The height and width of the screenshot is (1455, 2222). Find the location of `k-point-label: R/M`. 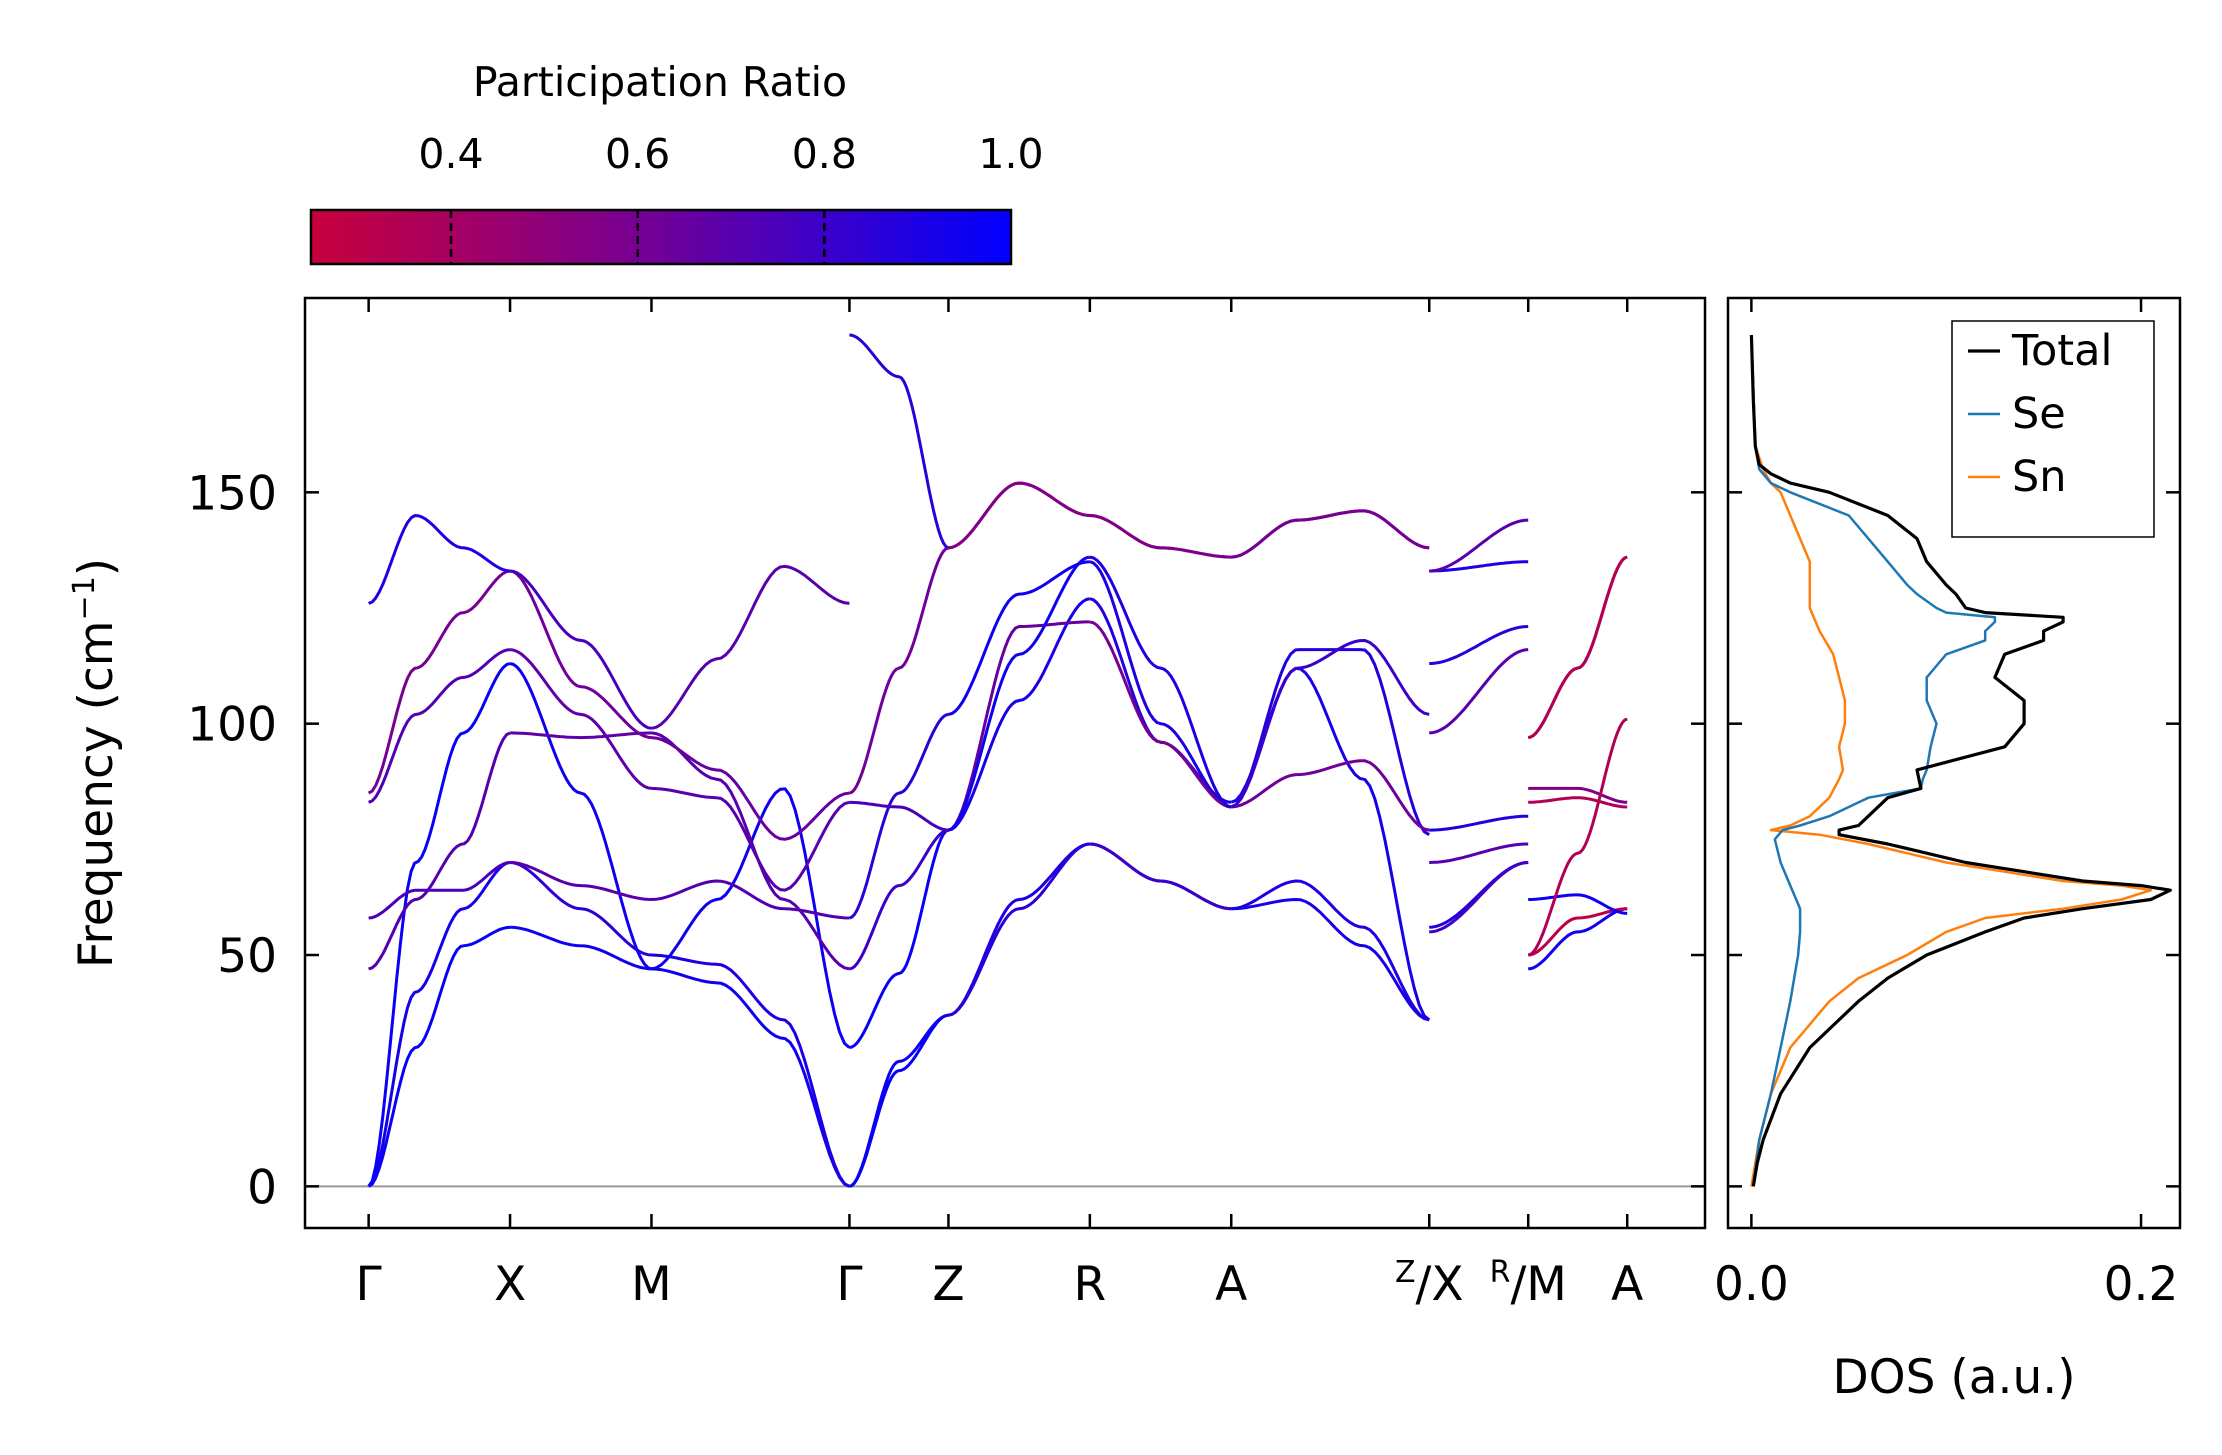

k-point-label: R/M is located at coordinates (1528, 1283).